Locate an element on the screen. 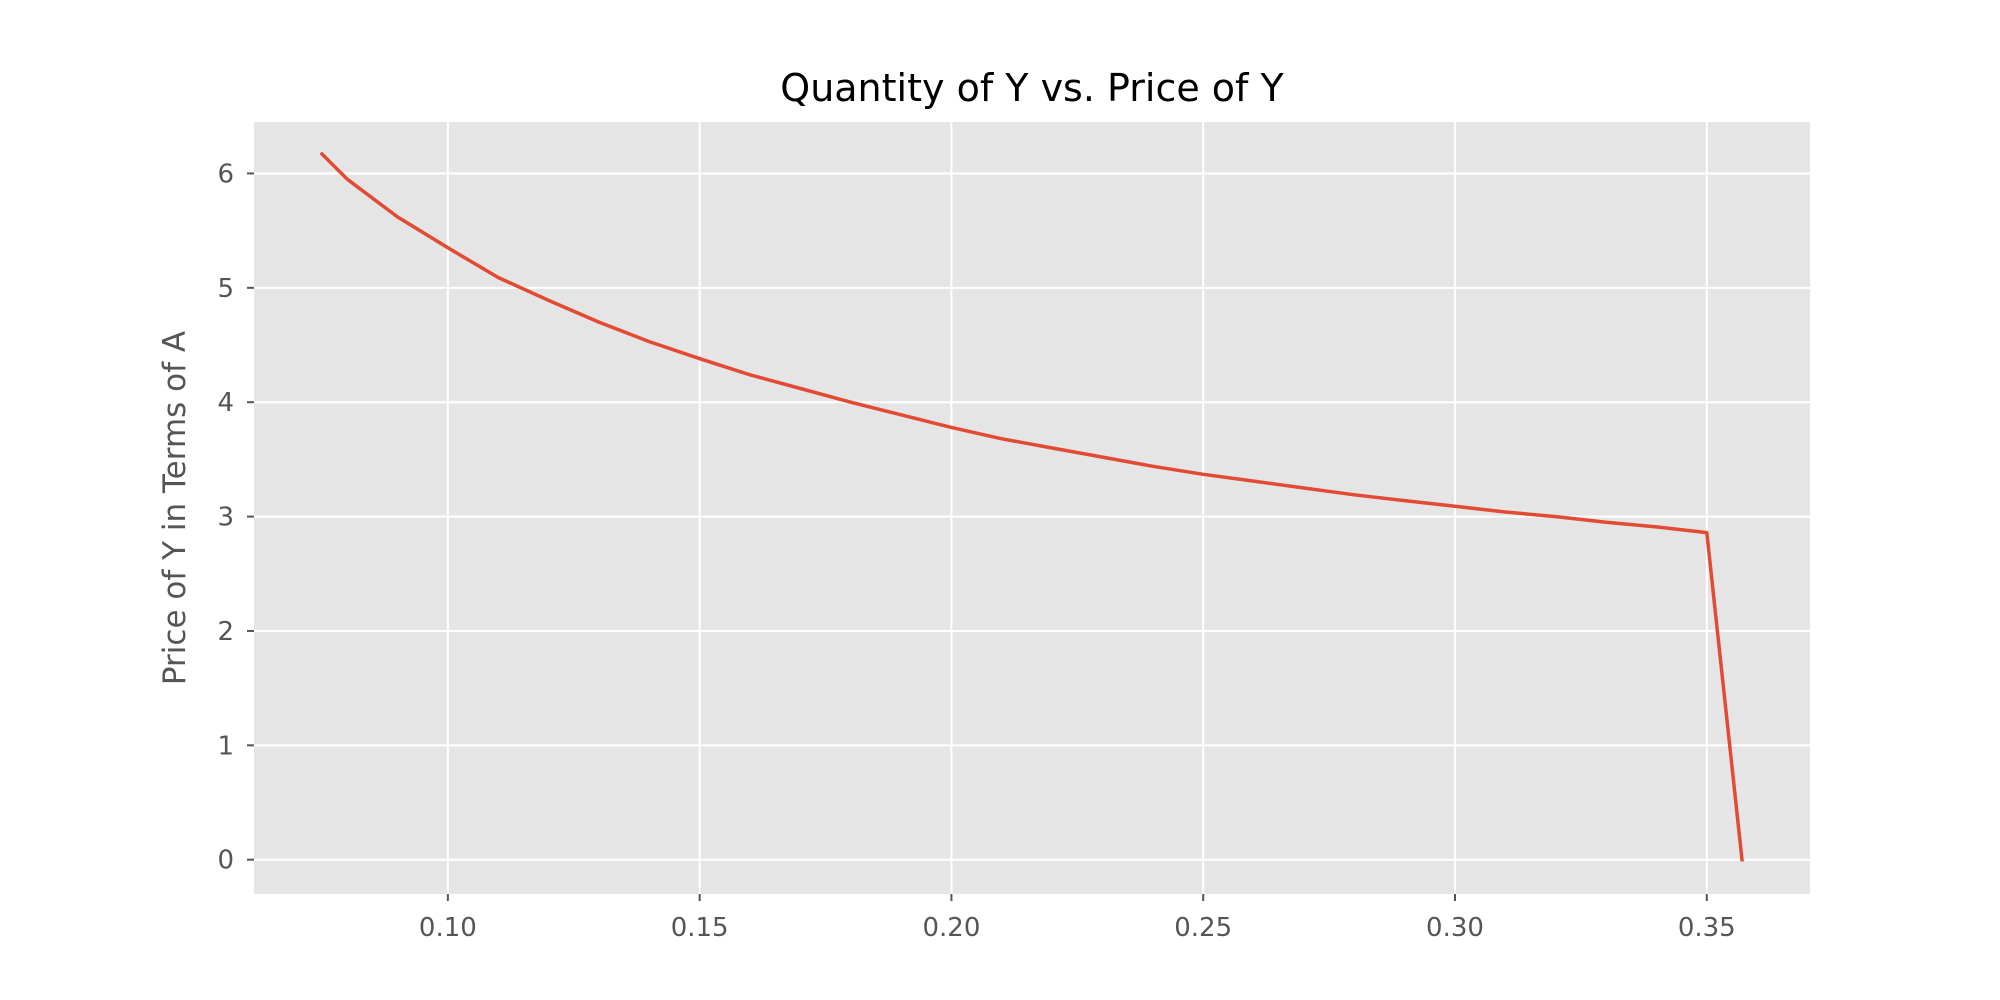 This screenshot has width=2000, height=1000. y-tick-label: 1 is located at coordinates (225, 746).